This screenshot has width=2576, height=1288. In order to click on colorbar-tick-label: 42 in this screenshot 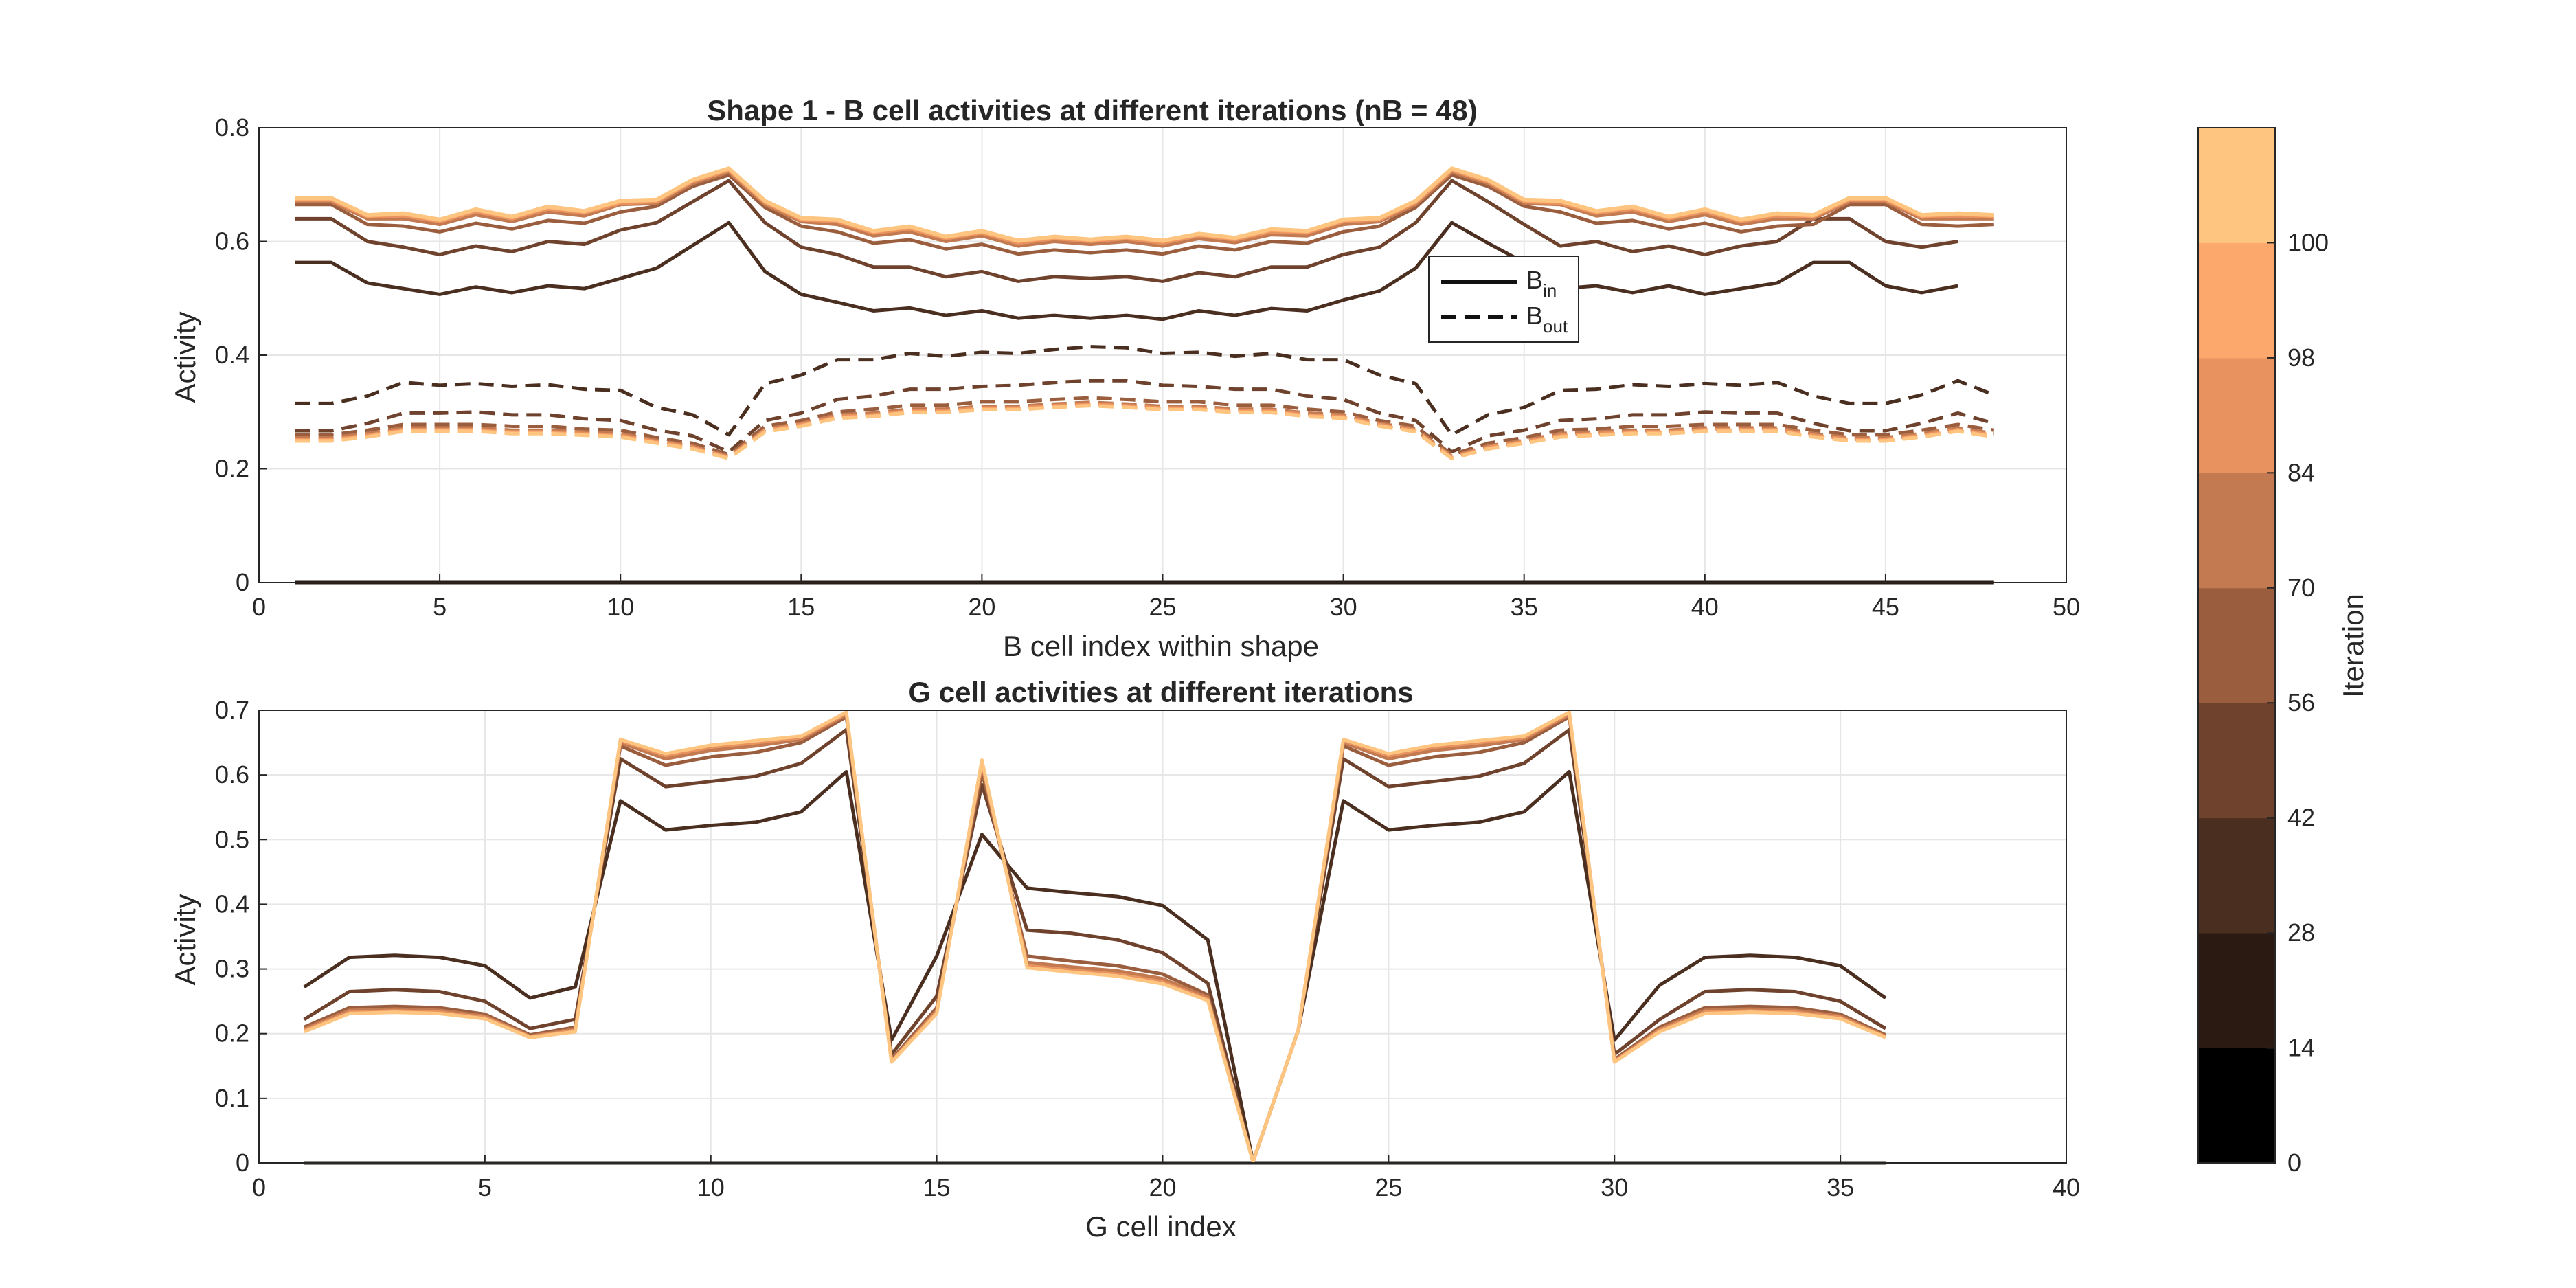, I will do `click(2301, 818)`.